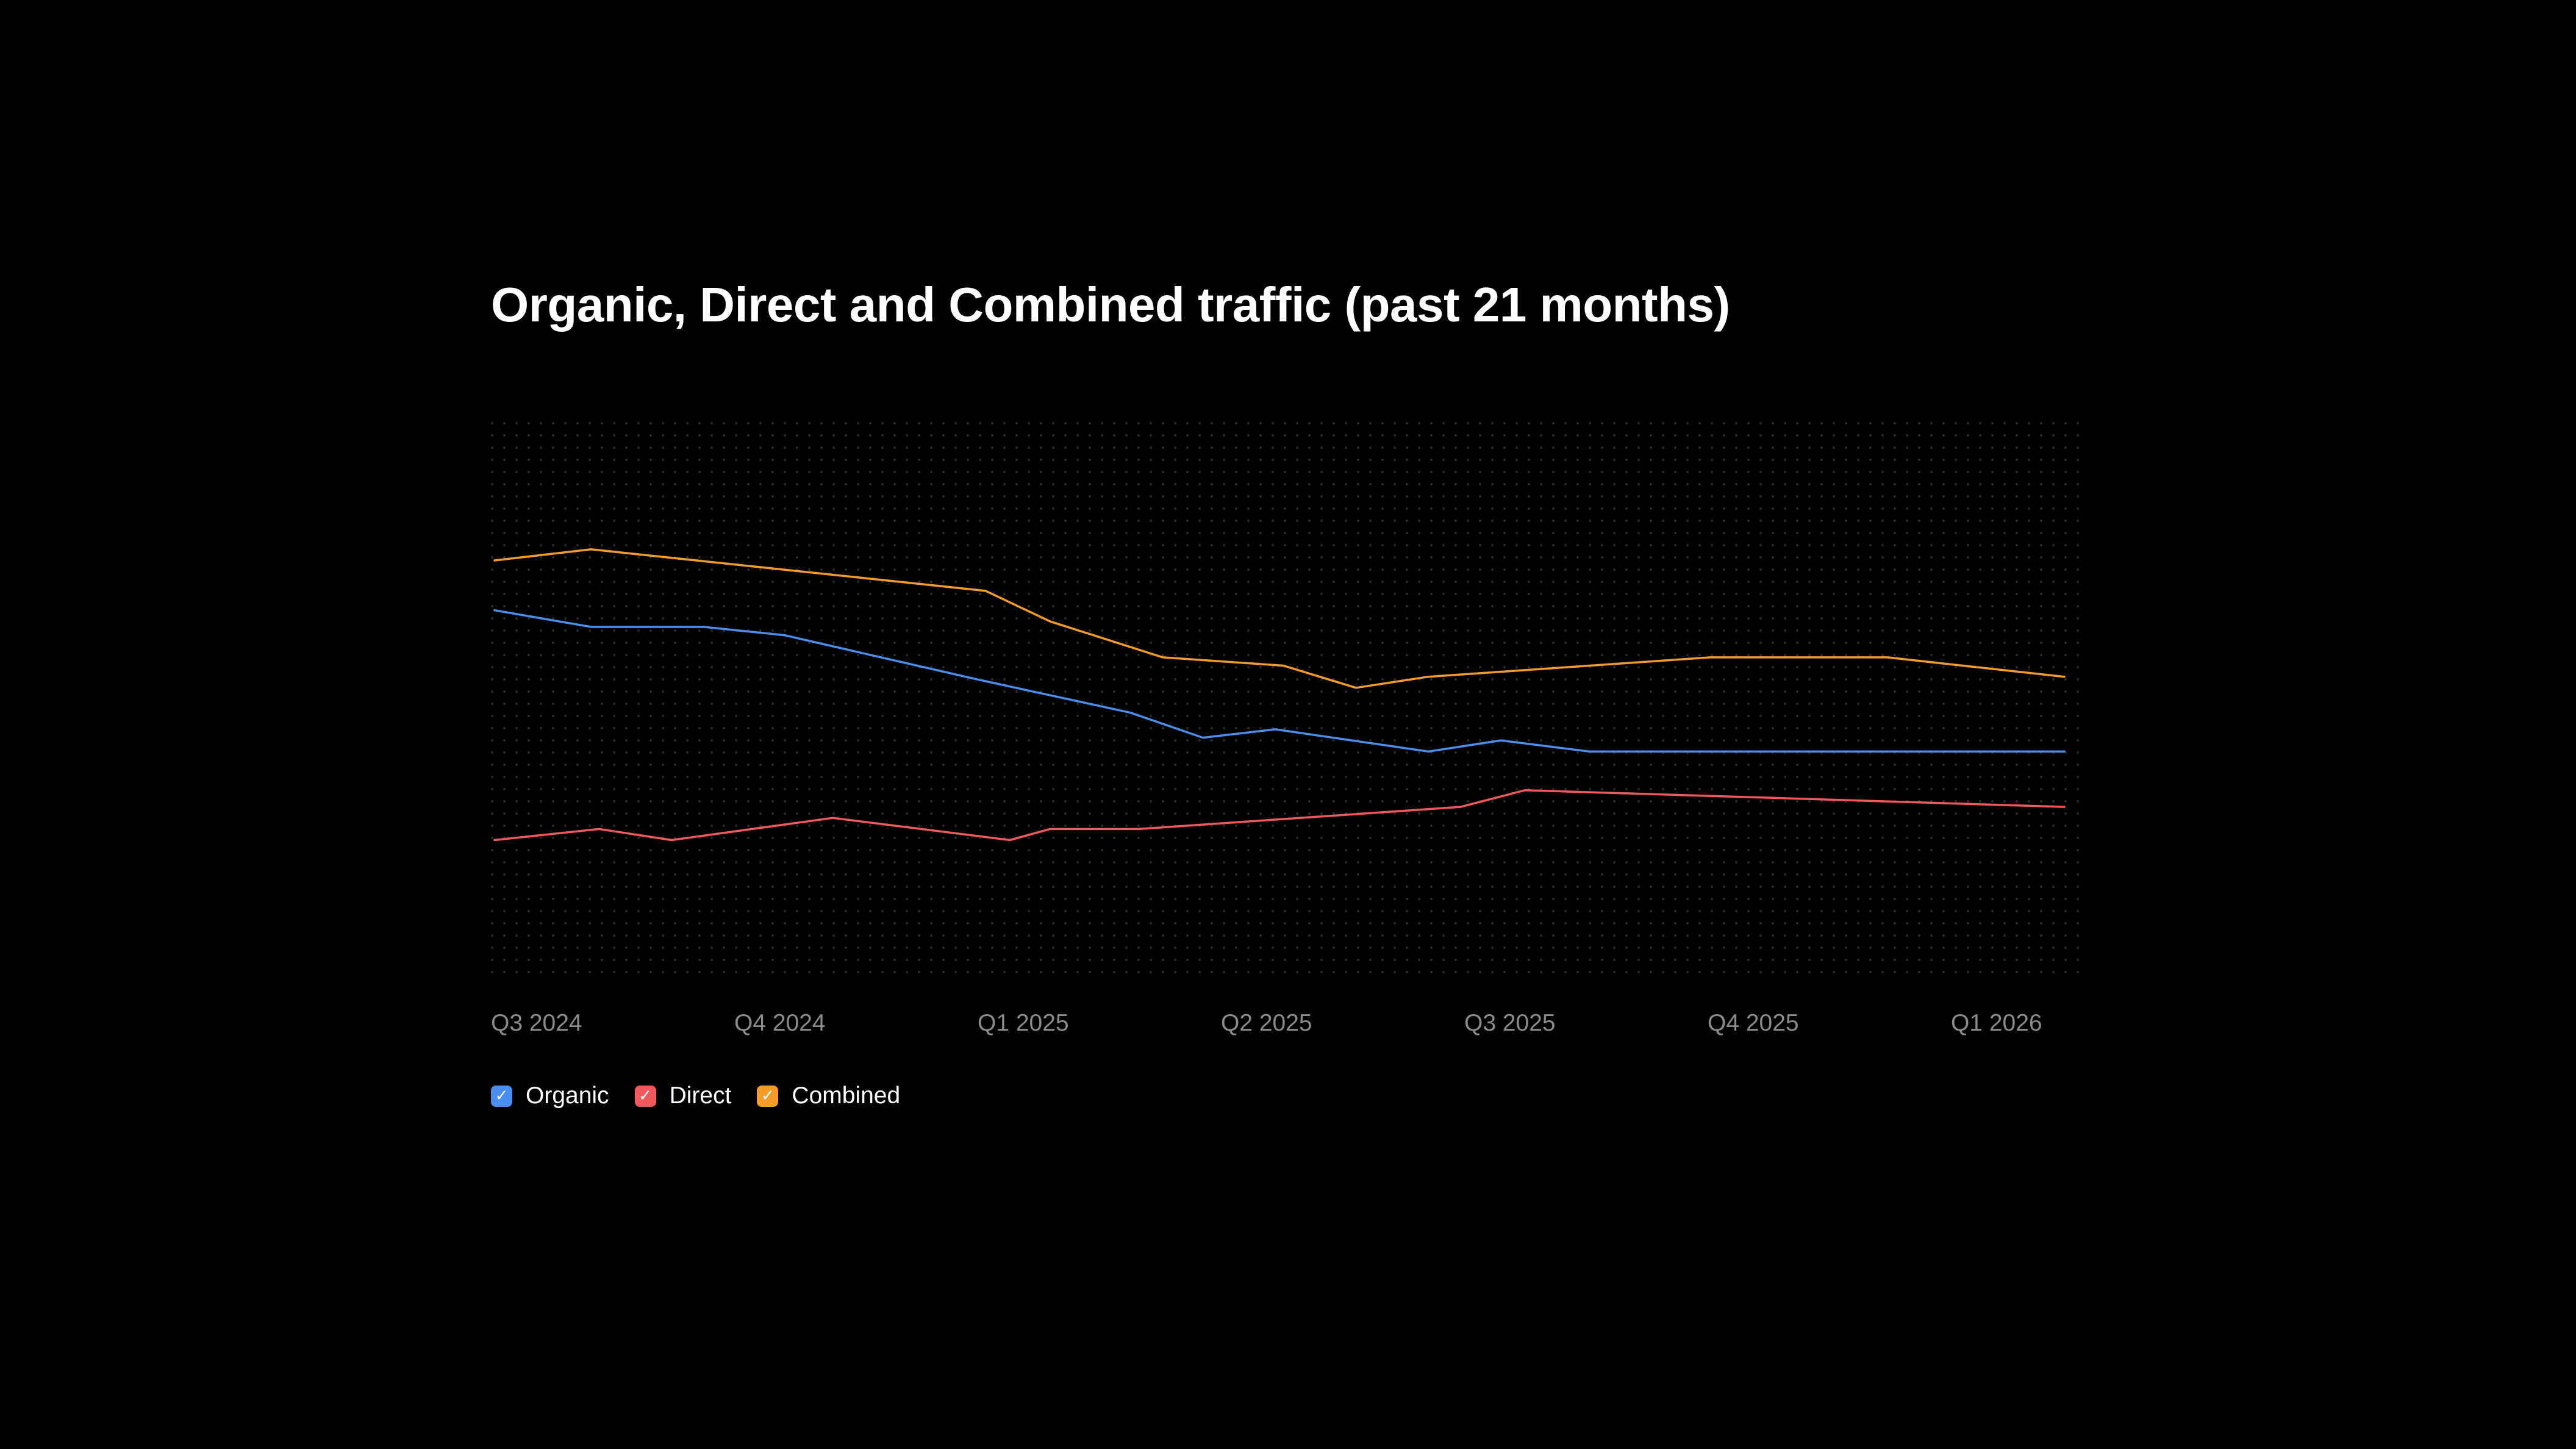 Image resolution: width=2576 pixels, height=1449 pixels. What do you see at coordinates (1279, 618) in the screenshot?
I see `series-line-combined` at bounding box center [1279, 618].